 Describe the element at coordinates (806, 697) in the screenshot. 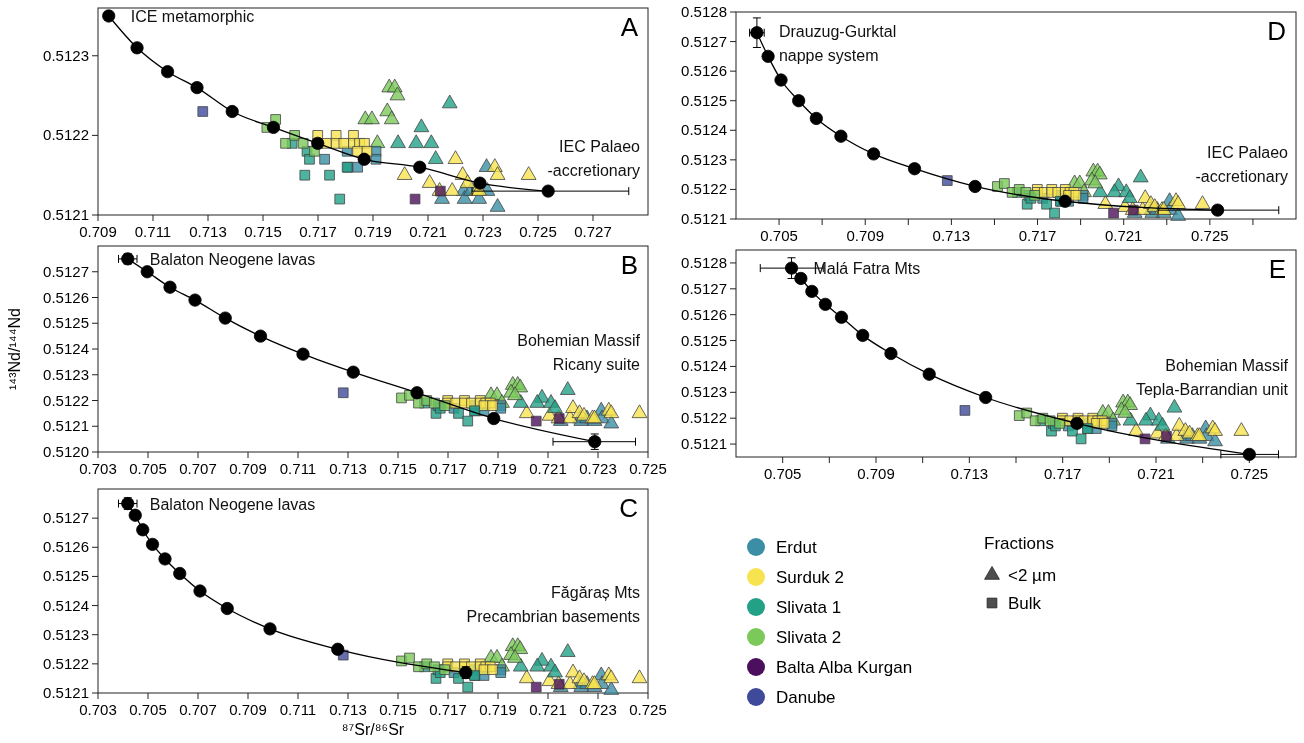

I see `legend-label: Danube` at that location.